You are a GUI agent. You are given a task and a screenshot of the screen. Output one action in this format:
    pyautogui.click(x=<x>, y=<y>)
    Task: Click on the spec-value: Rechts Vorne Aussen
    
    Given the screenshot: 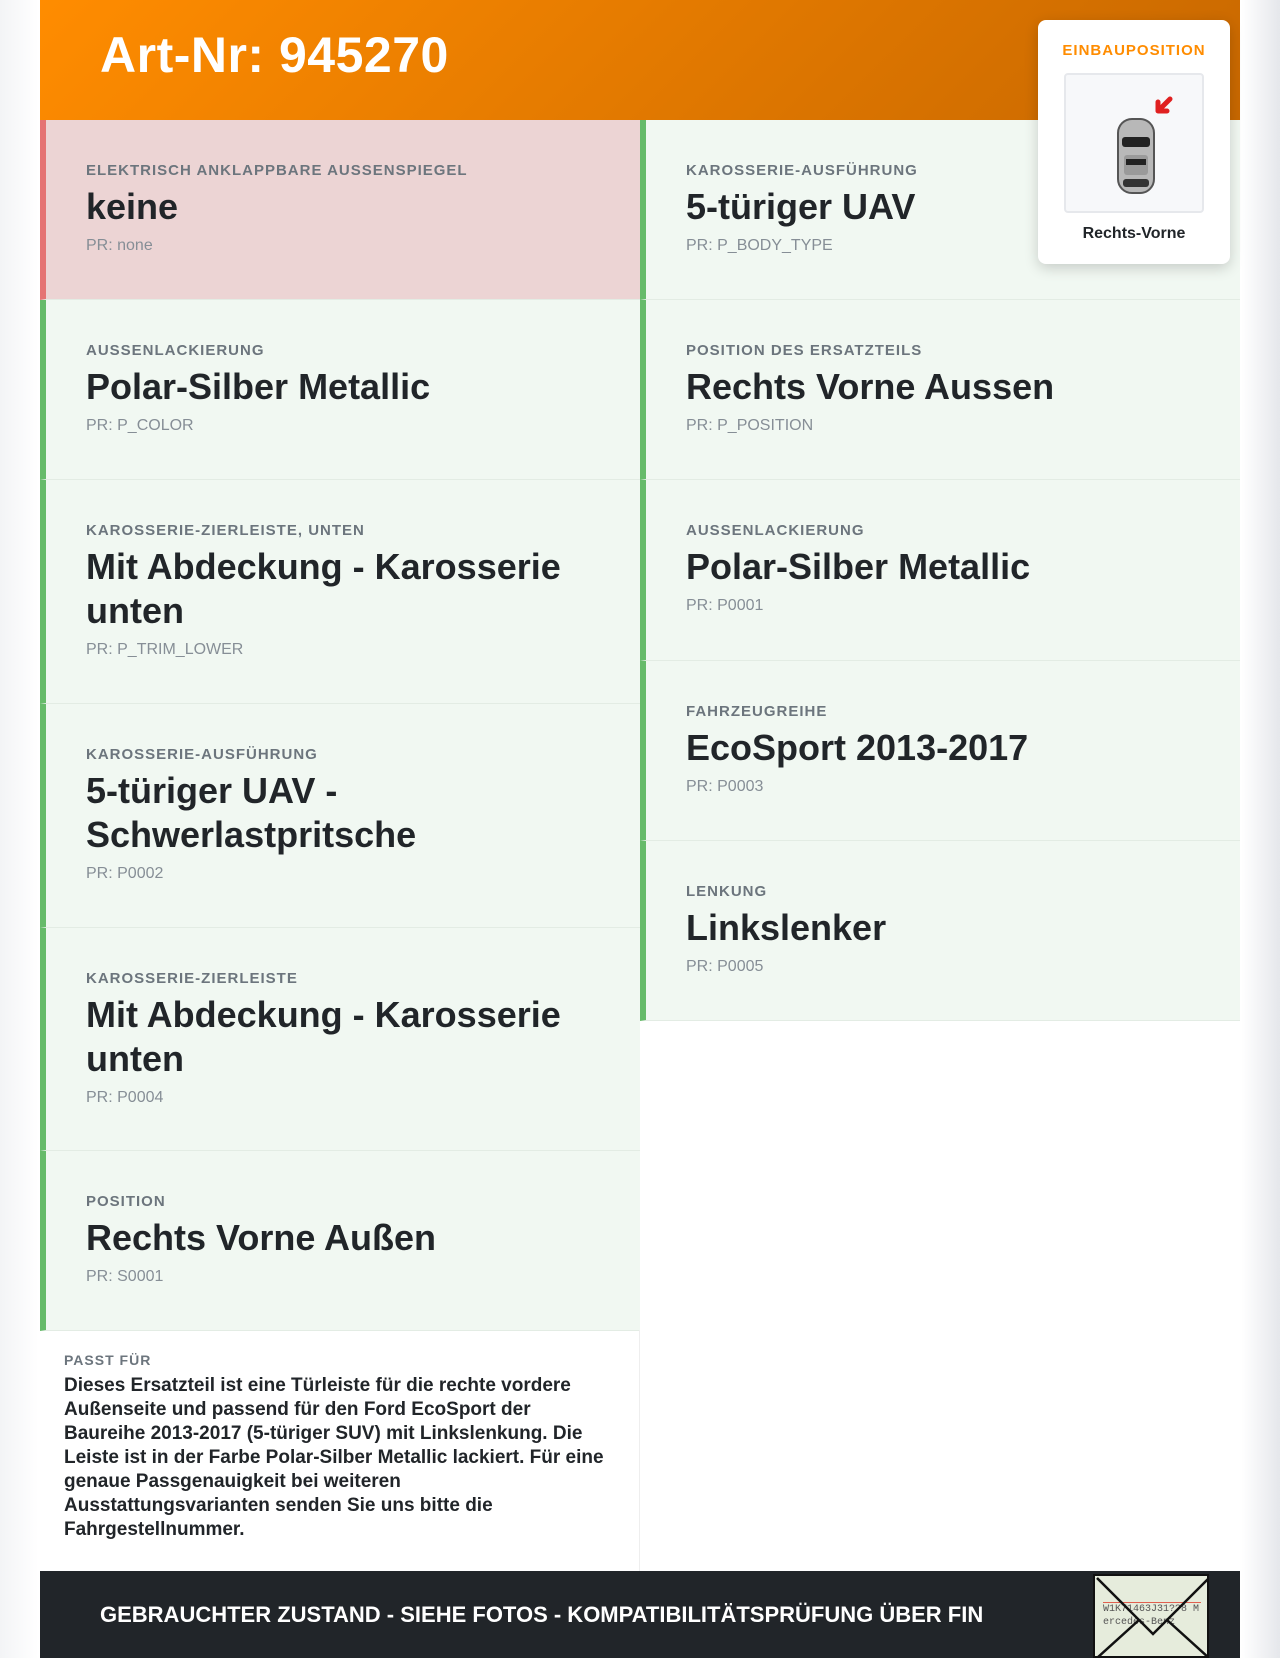 What is the action you would take?
    pyautogui.click(x=870, y=386)
    